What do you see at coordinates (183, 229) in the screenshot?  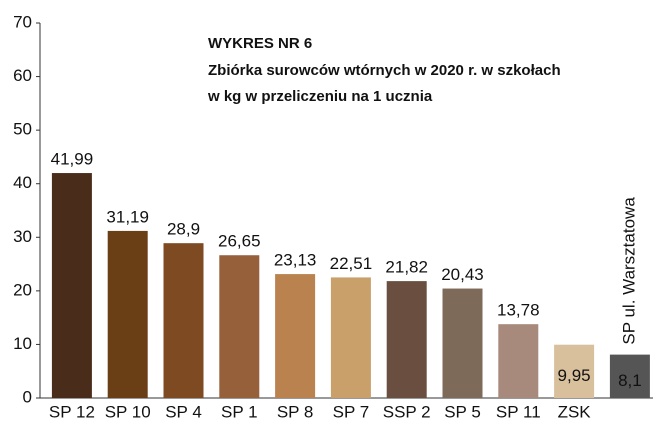 I see `value-label: 28,9` at bounding box center [183, 229].